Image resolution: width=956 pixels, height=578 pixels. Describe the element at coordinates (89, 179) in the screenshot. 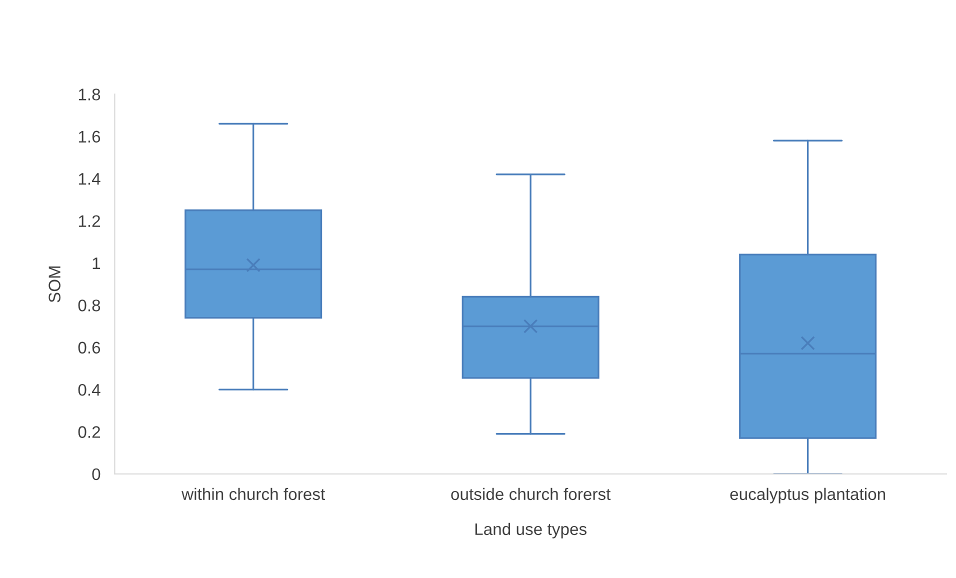

I see `y-tick-label: 1.4` at that location.